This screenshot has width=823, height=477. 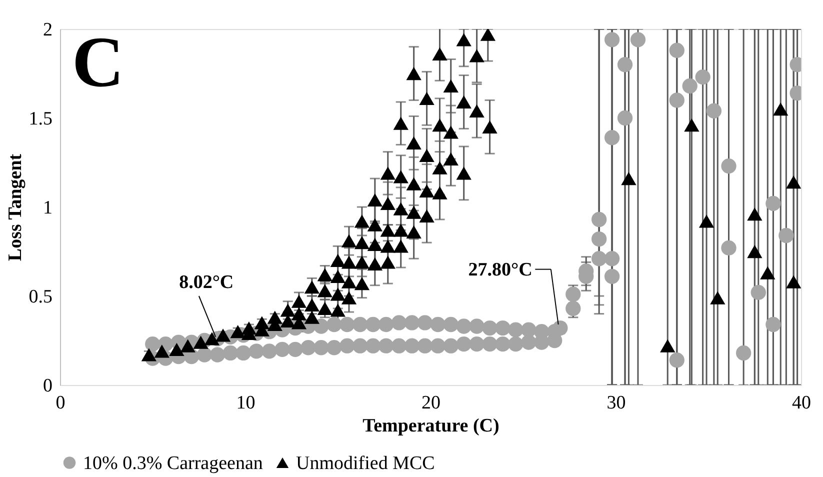 What do you see at coordinates (365, 463) in the screenshot?
I see `legend-label: Unmodified MCC` at bounding box center [365, 463].